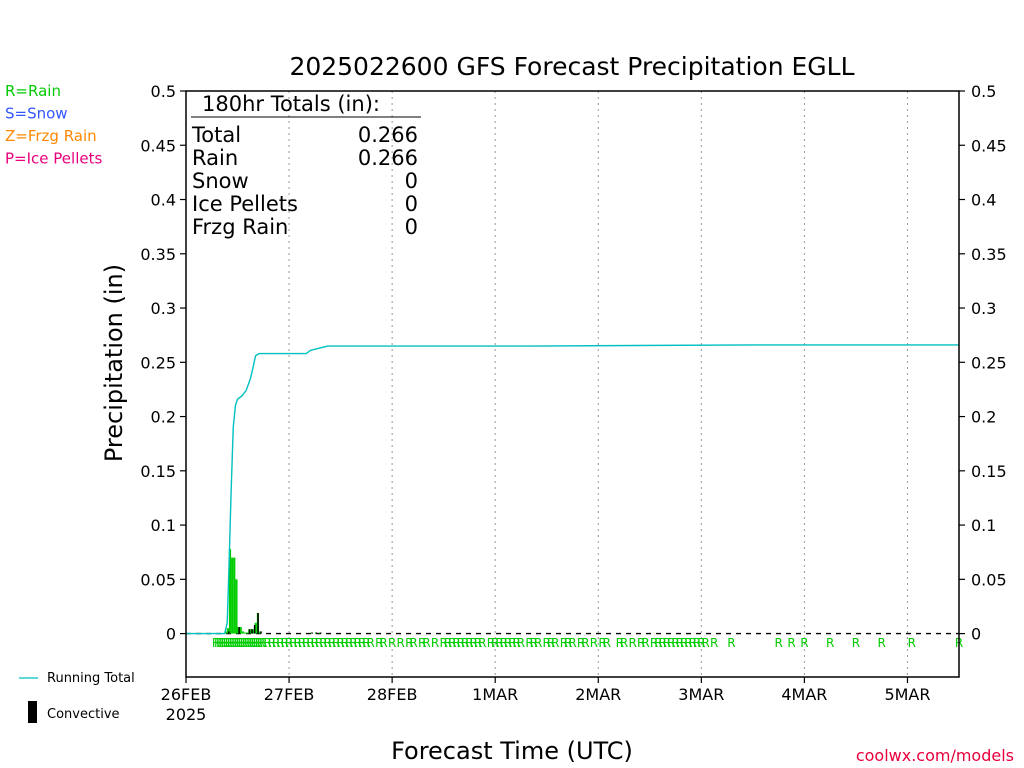  What do you see at coordinates (51, 136) in the screenshot?
I see `ptype-legend-entry: Z=Frzg Rain` at bounding box center [51, 136].